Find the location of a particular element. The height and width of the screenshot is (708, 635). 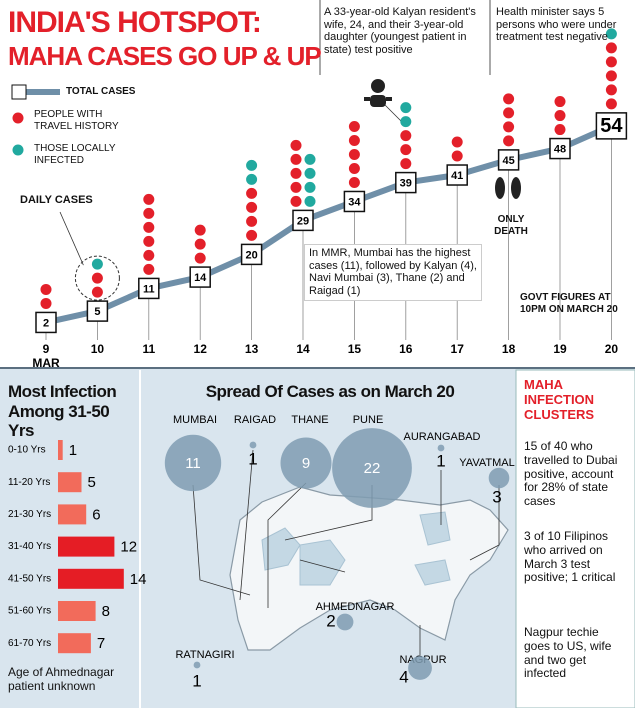

legend-label: PEOPLE WITH TRAVEL HISTORY is located at coordinates (76, 120).